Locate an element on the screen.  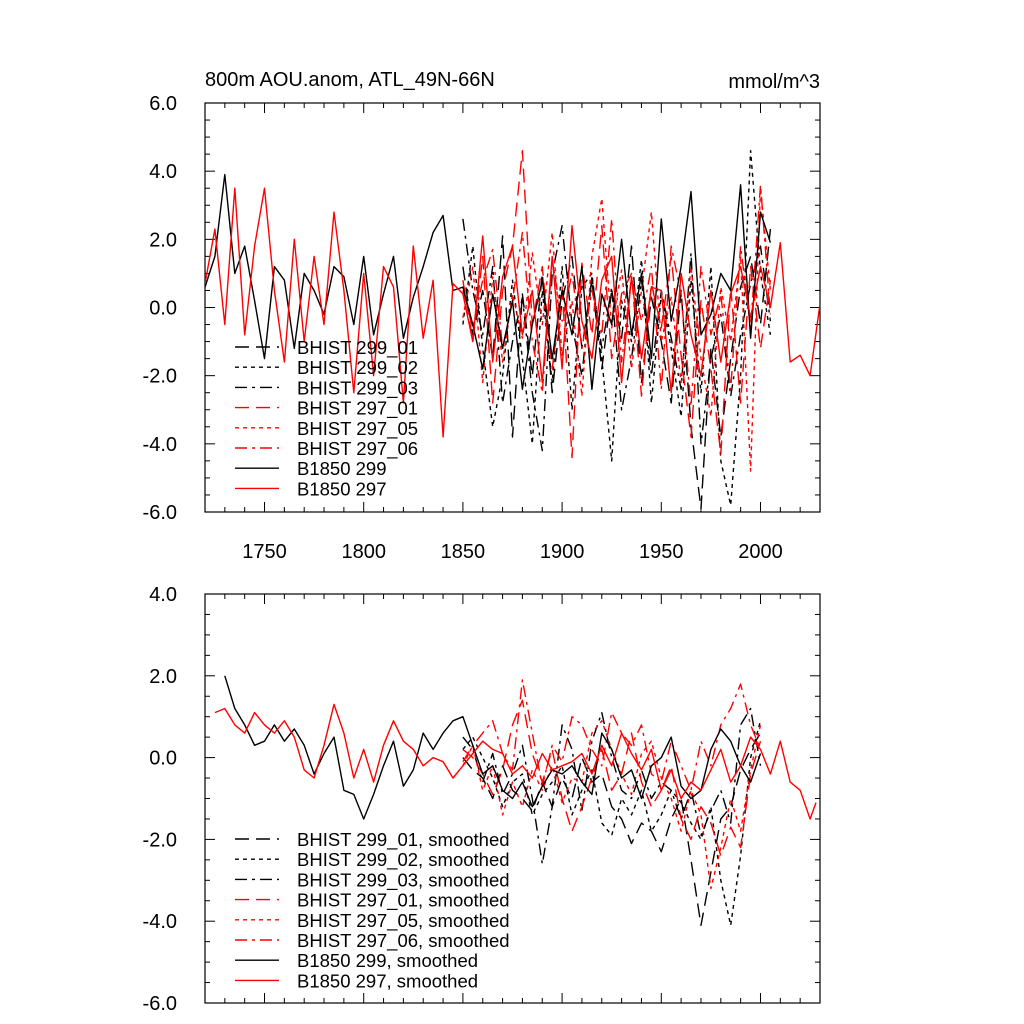
legend-label: BHIST 297_05, smoothed is located at coordinates (403, 921).